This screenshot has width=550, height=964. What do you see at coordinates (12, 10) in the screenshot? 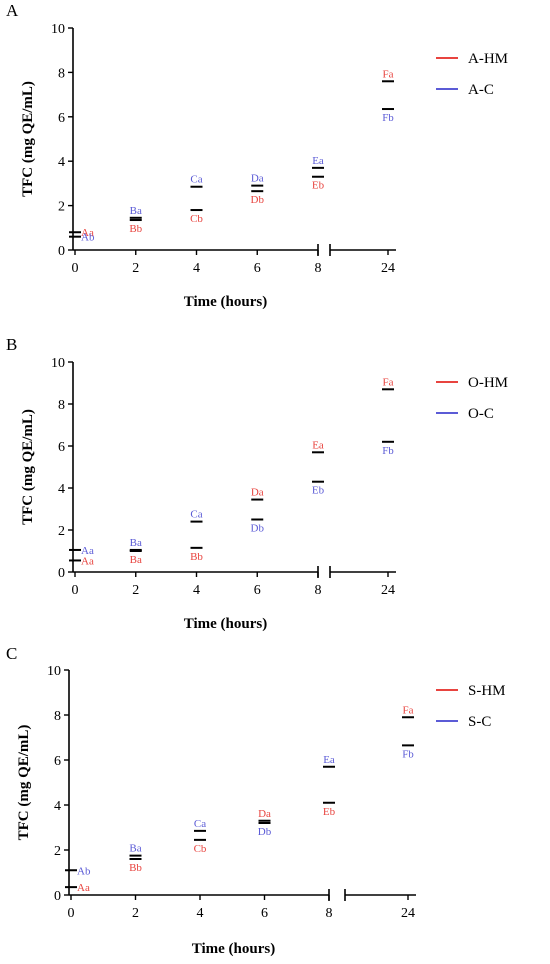
I see `panel-letter: A` at bounding box center [12, 10].